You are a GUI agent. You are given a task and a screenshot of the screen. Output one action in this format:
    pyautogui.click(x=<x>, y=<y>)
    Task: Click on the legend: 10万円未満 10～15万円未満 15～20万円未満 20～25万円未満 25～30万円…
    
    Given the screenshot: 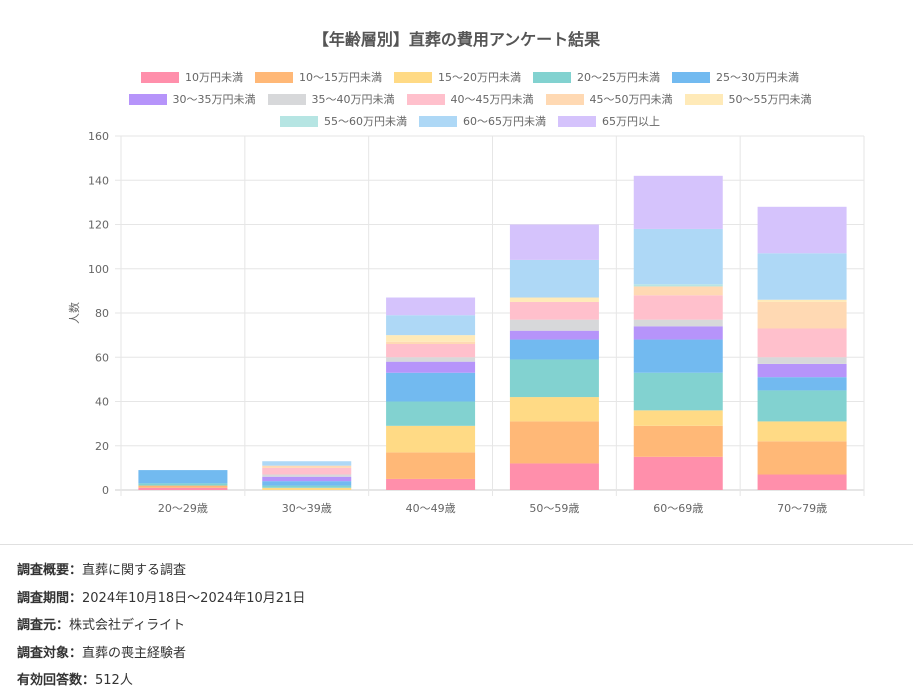 What is the action you would take?
    pyautogui.click(x=470, y=99)
    